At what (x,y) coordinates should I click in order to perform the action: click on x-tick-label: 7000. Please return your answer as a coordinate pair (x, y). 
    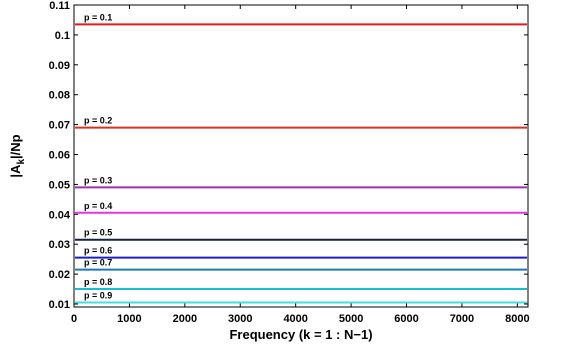
    Looking at the image, I should click on (462, 319).